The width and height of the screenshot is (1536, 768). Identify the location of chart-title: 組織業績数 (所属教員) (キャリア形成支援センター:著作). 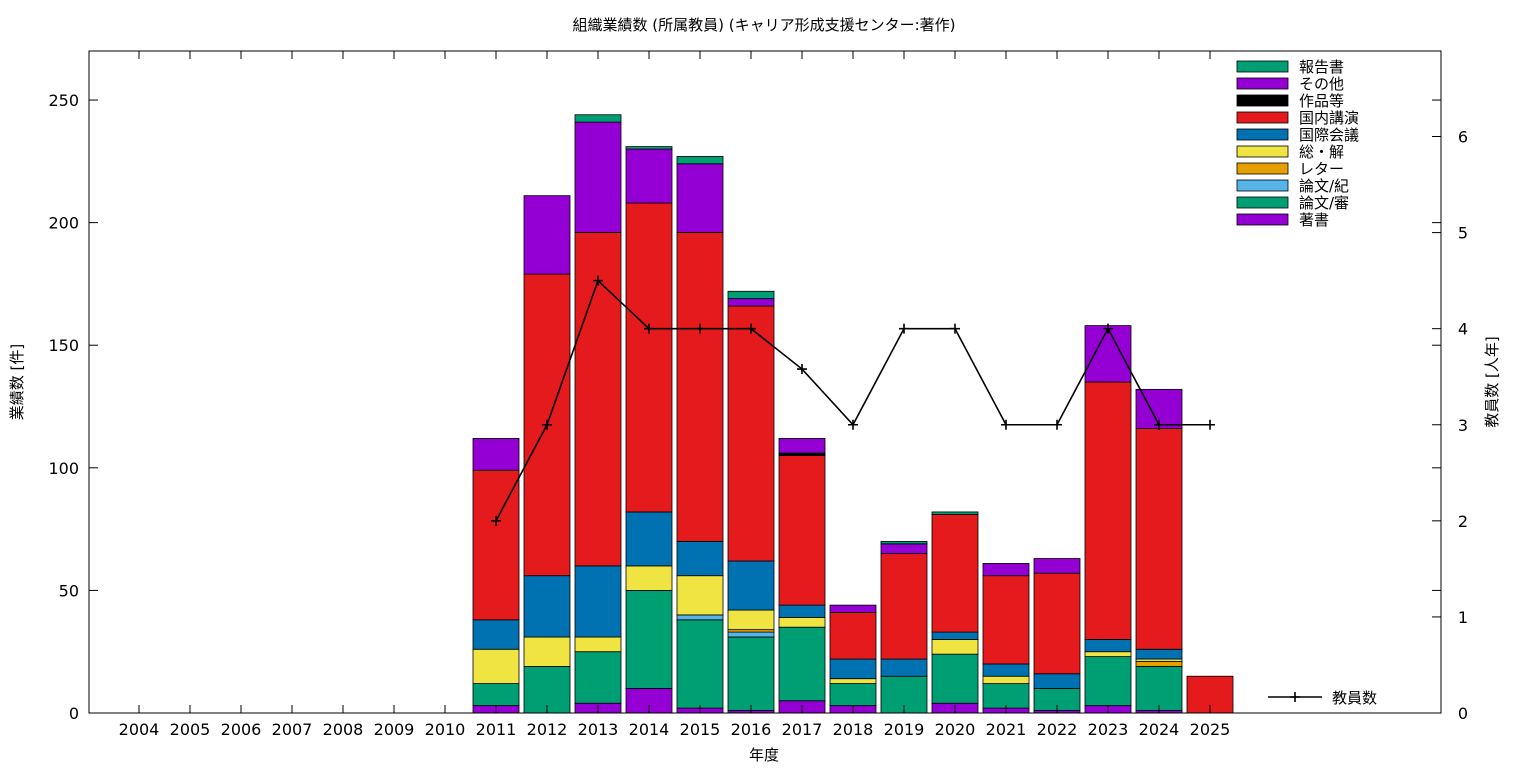
(763, 25).